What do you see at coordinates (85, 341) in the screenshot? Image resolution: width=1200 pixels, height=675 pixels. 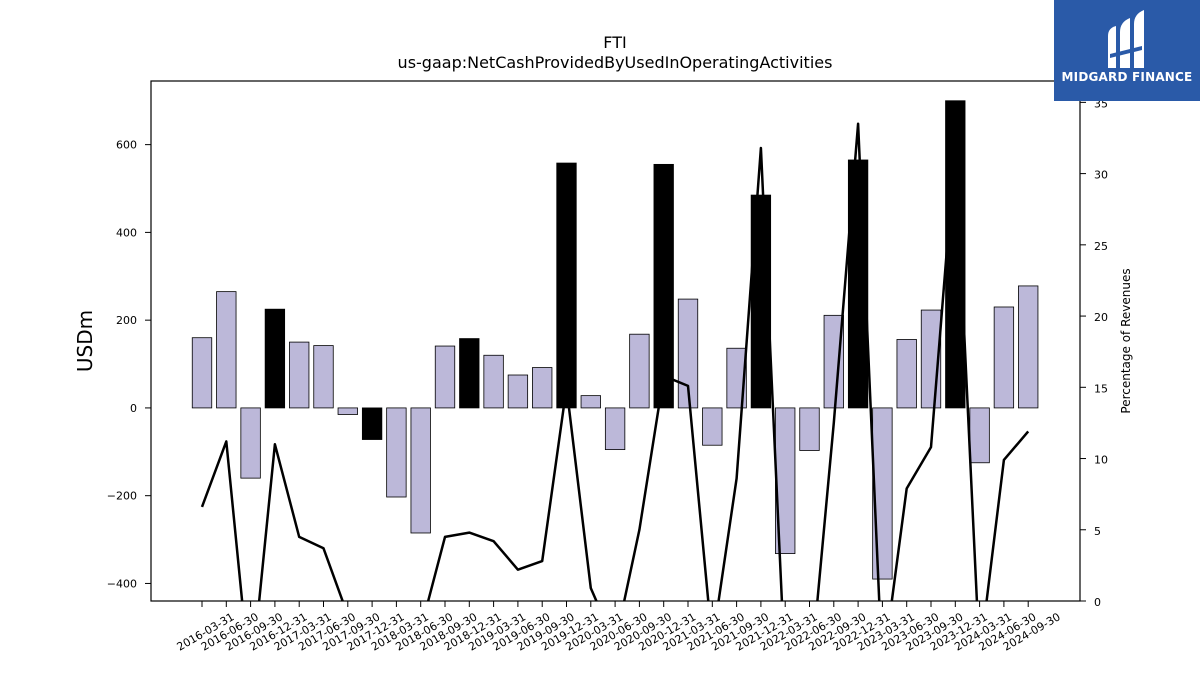 I see `y-axis-label: USDm` at bounding box center [85, 341].